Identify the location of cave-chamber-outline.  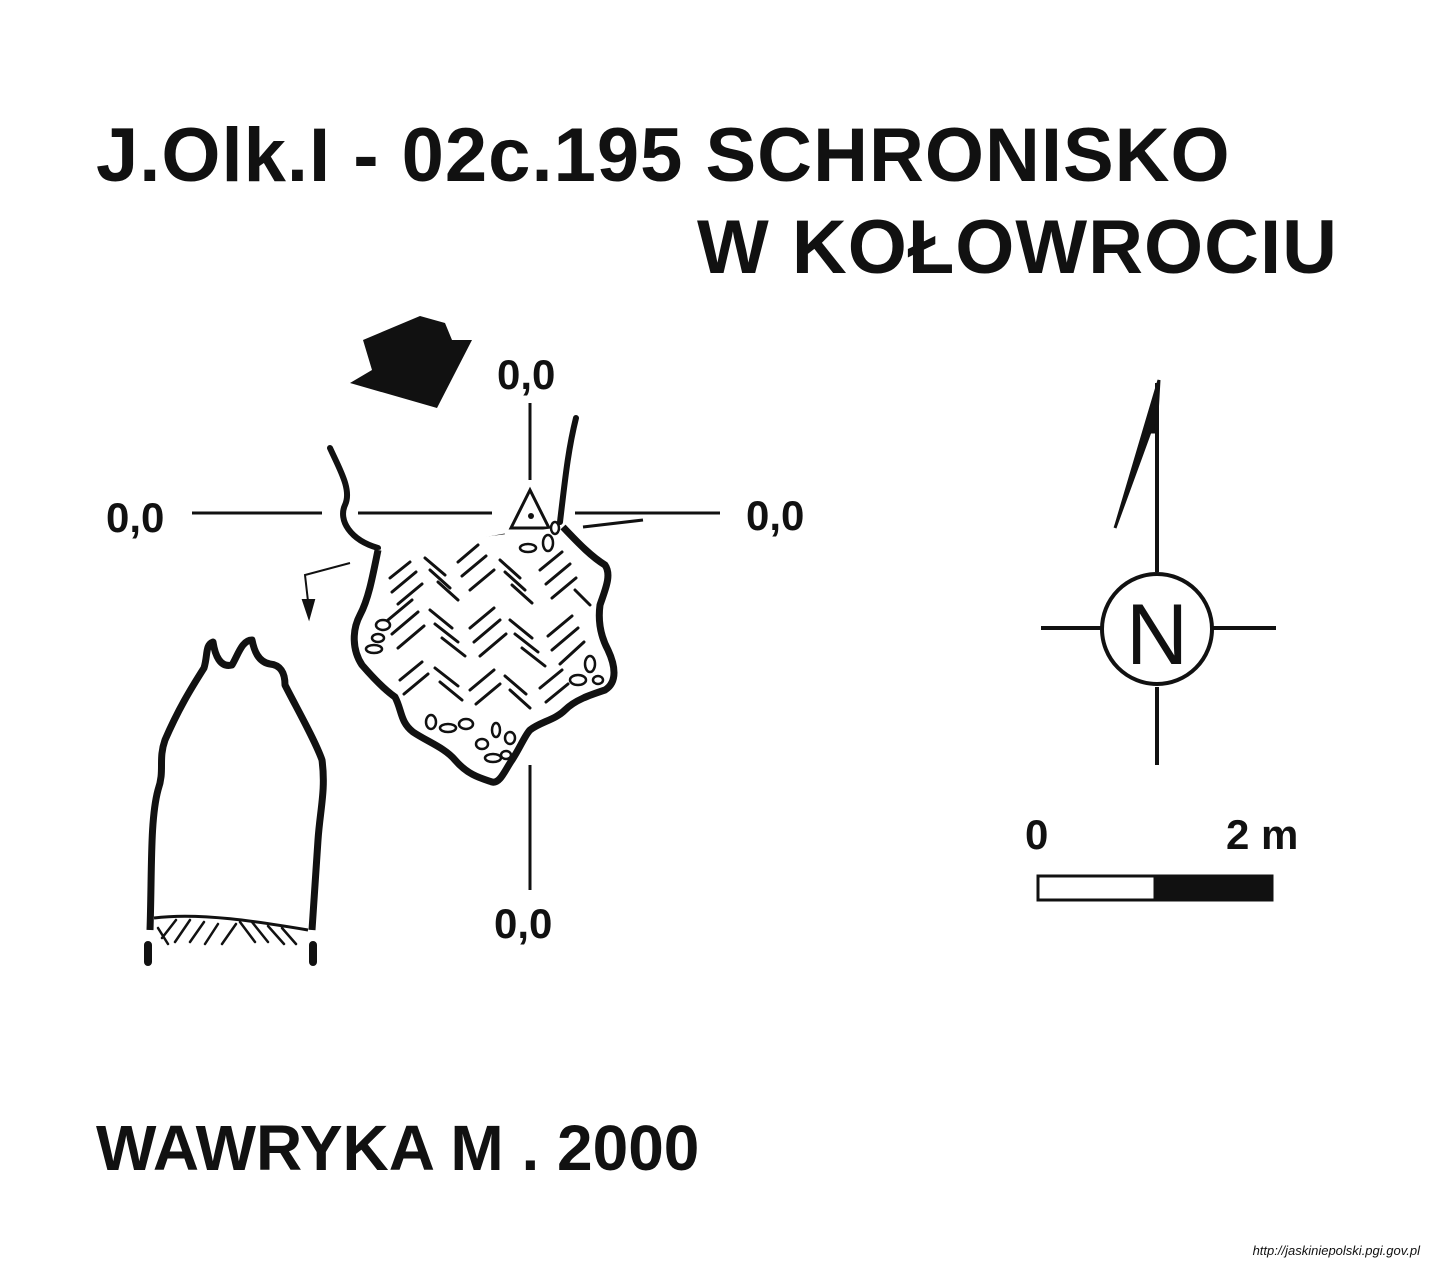
(484, 655).